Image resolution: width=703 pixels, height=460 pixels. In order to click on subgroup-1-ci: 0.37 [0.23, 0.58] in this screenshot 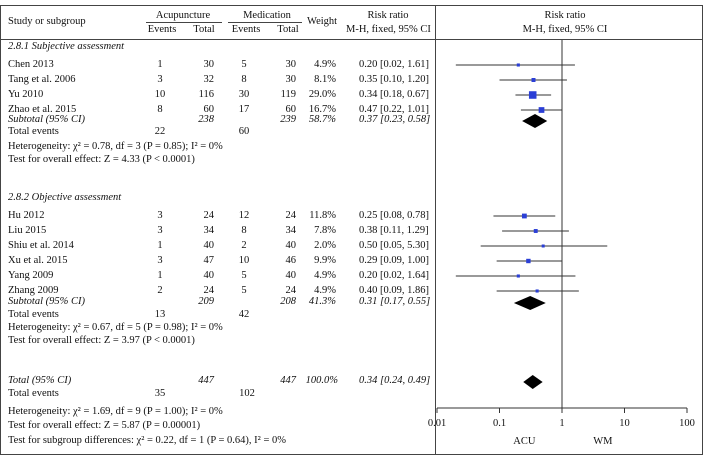, I will do `click(395, 119)`.